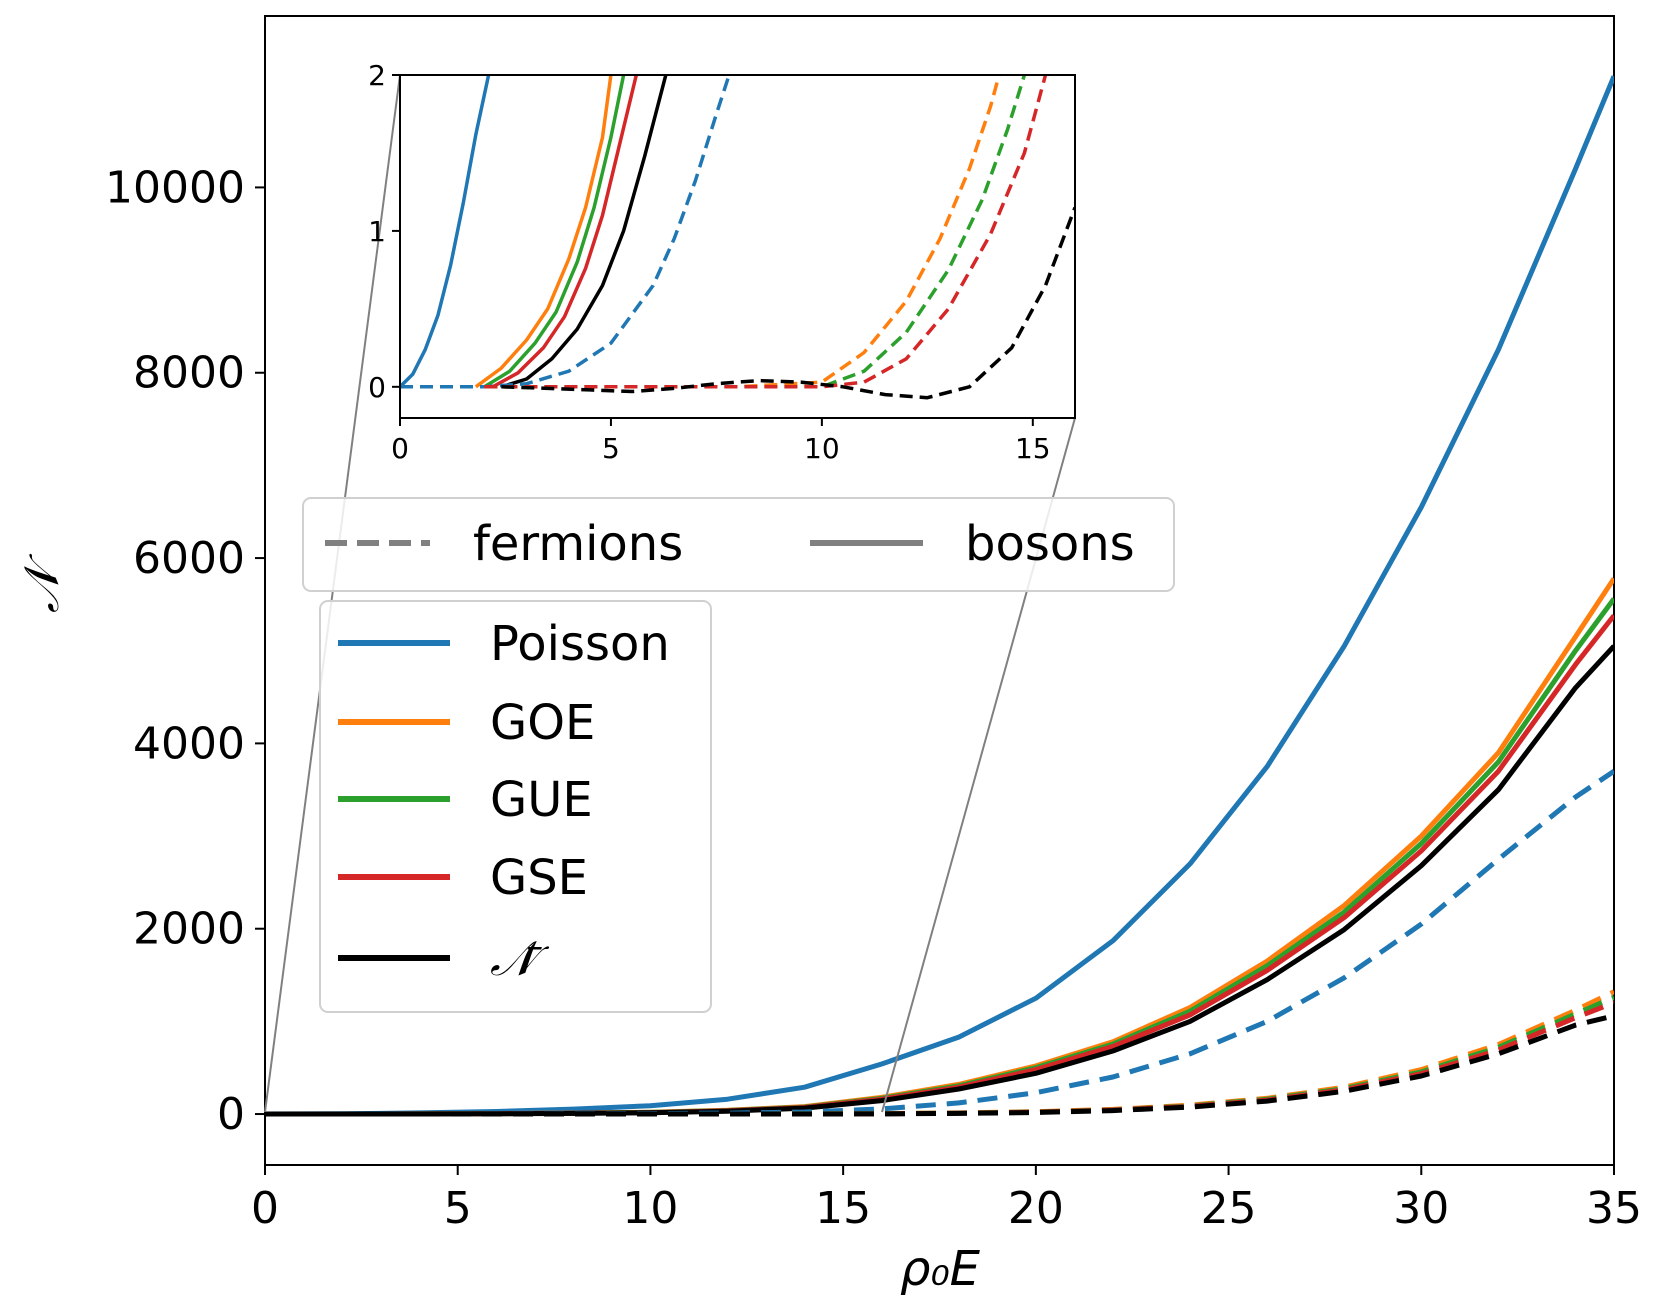  I want to click on zoom-connector-left, so click(332, 593).